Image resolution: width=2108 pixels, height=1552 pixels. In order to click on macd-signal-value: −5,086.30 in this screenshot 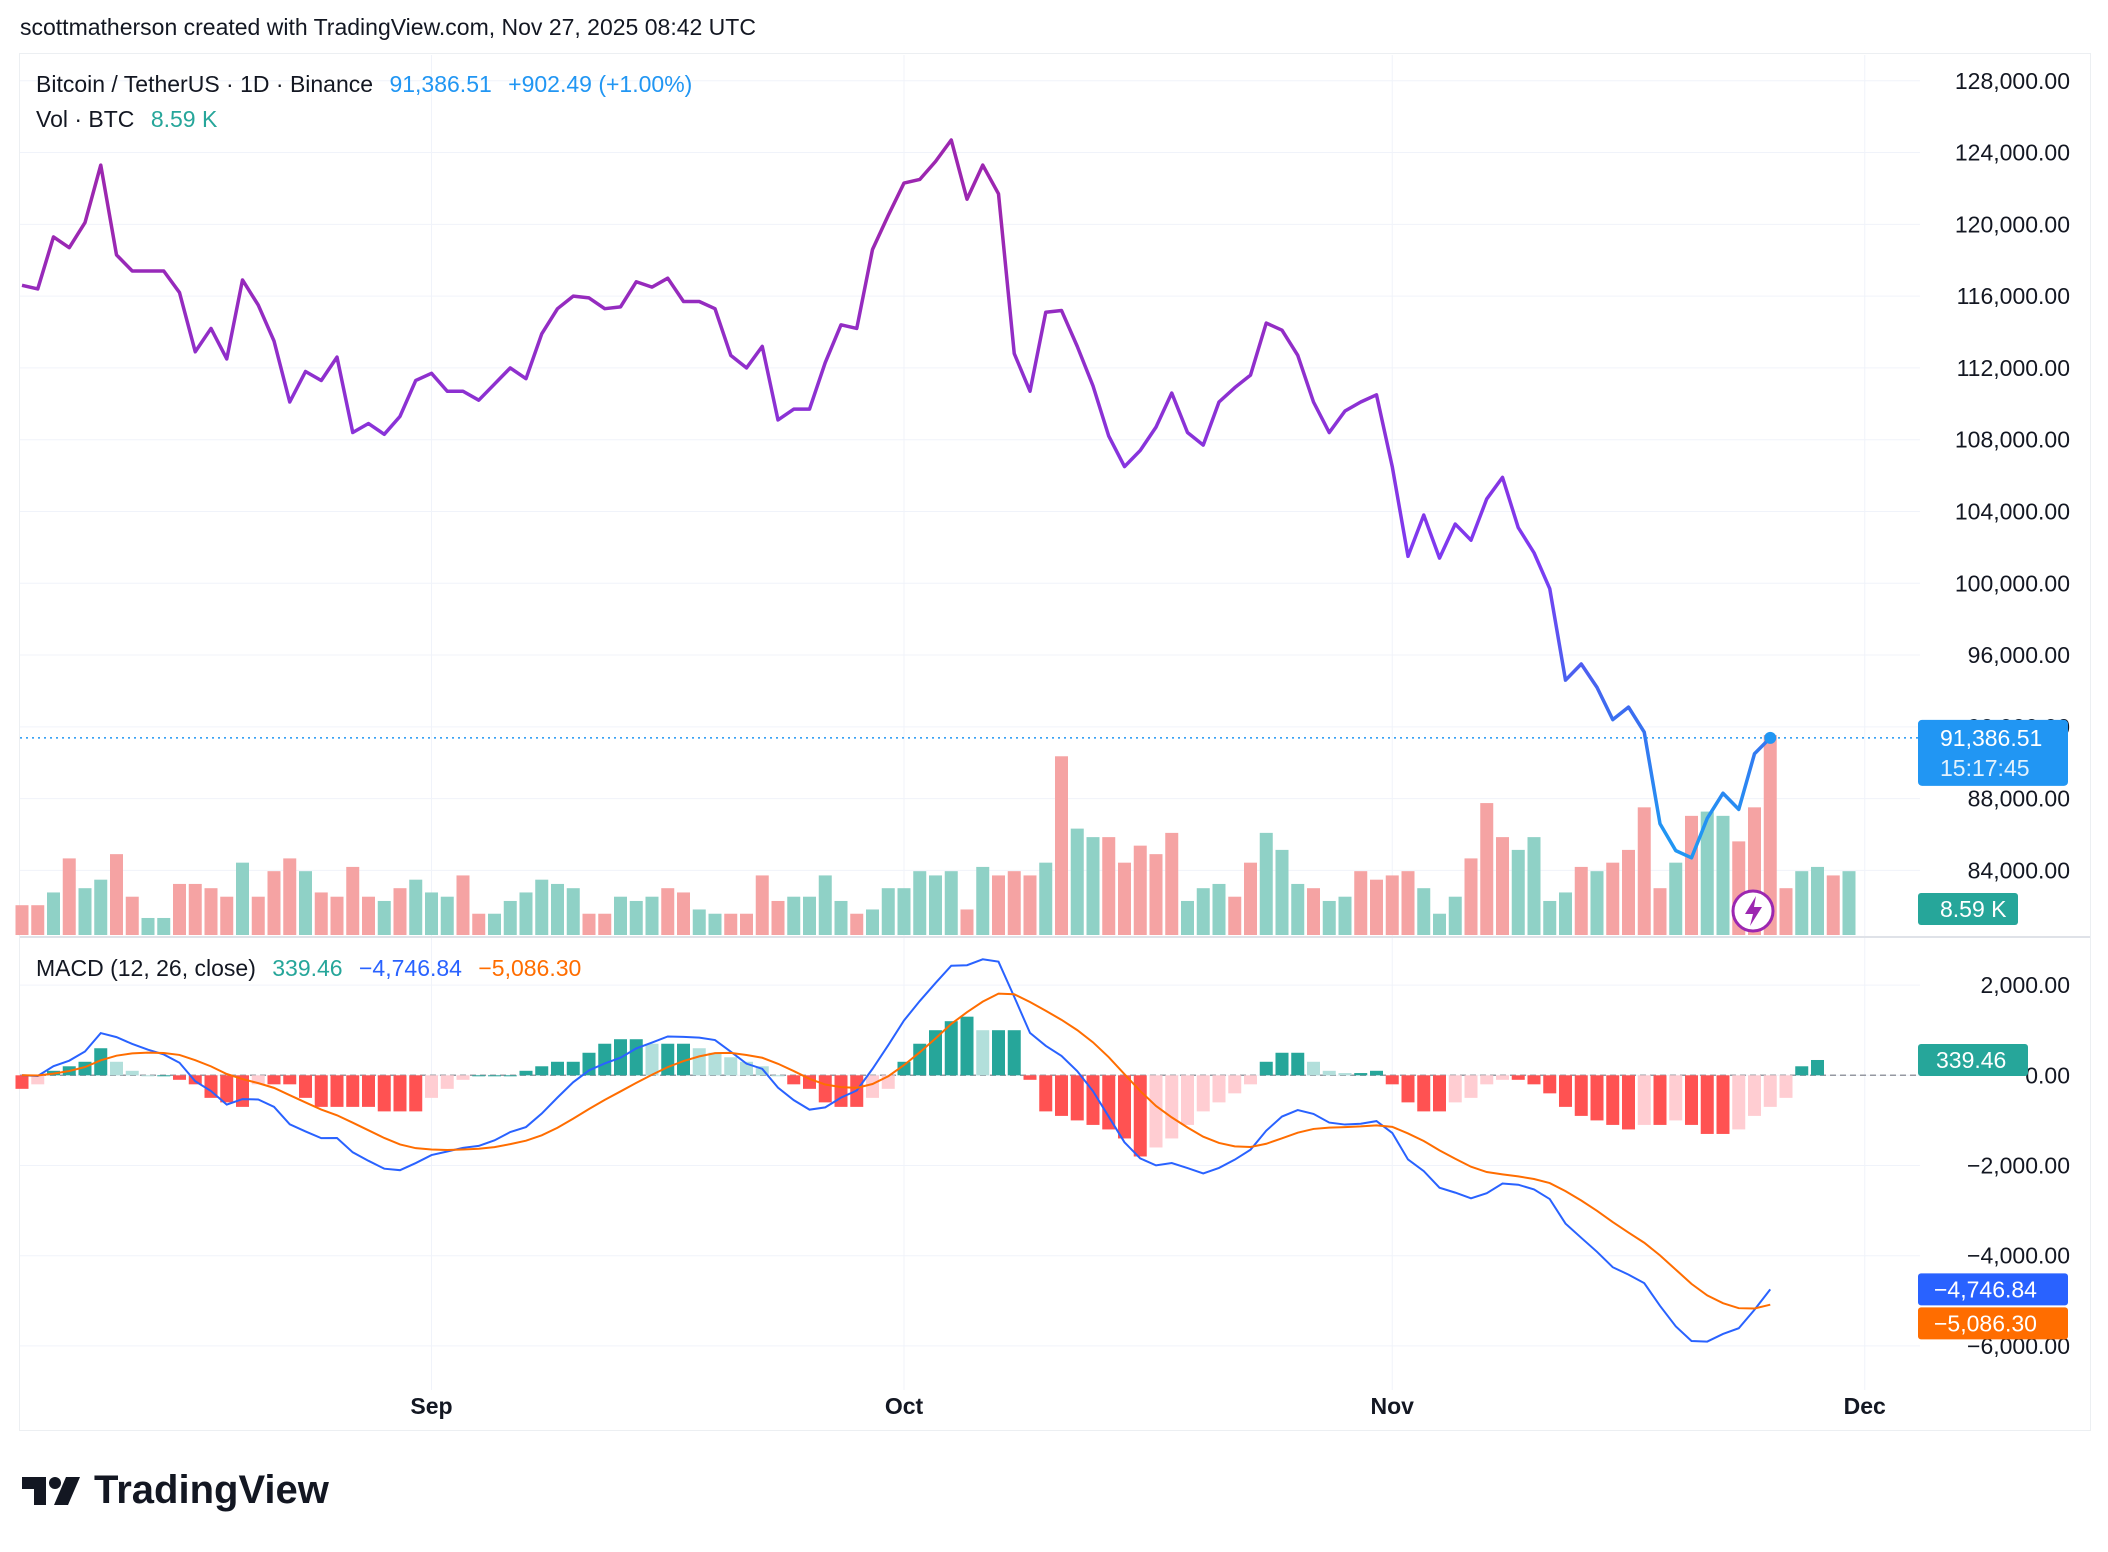, I will do `click(530, 968)`.